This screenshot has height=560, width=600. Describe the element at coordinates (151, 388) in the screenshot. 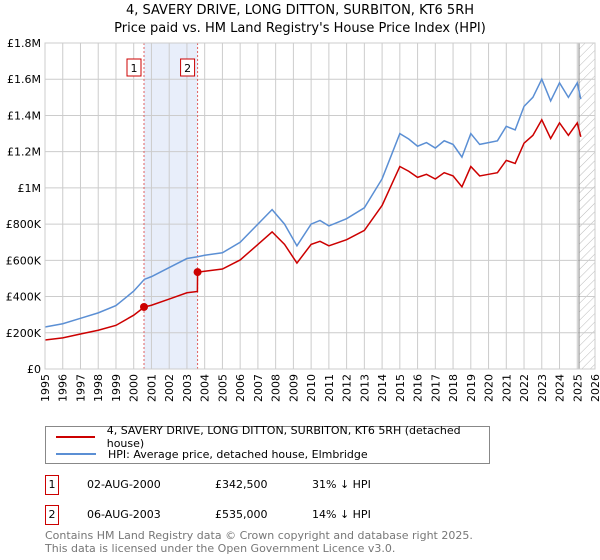

I see `x-tick-label: 2001` at that location.